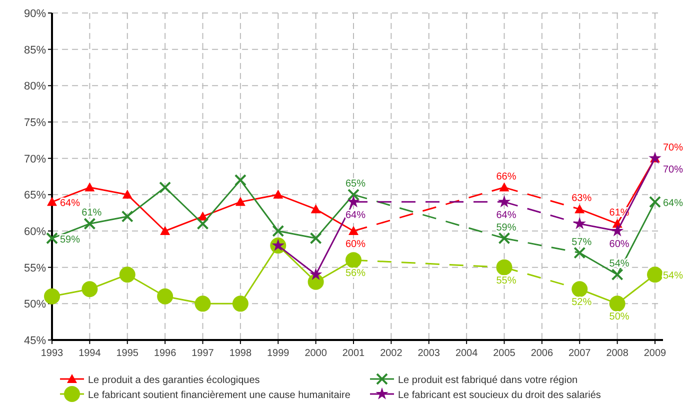 This screenshot has height=409, width=693. What do you see at coordinates (35, 159) in the screenshot?
I see `y-tick-label: 70%` at bounding box center [35, 159].